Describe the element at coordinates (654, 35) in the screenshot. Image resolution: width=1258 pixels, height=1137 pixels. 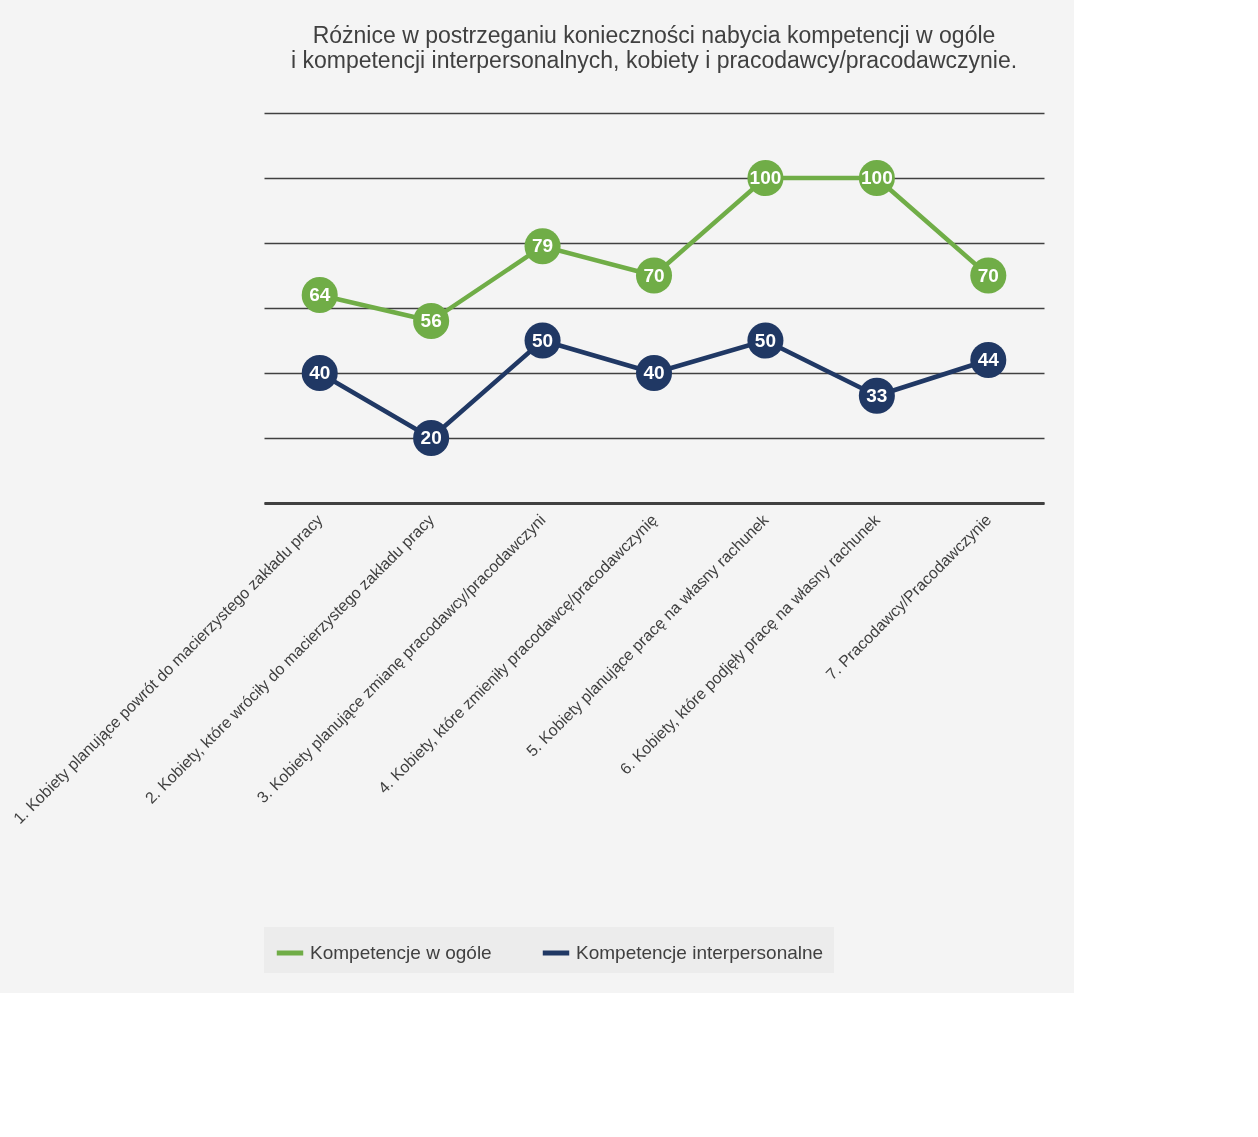
I see `text: Różnice w postrzeganiu konieczności nabycia kompetencji w ogóle` at that location.